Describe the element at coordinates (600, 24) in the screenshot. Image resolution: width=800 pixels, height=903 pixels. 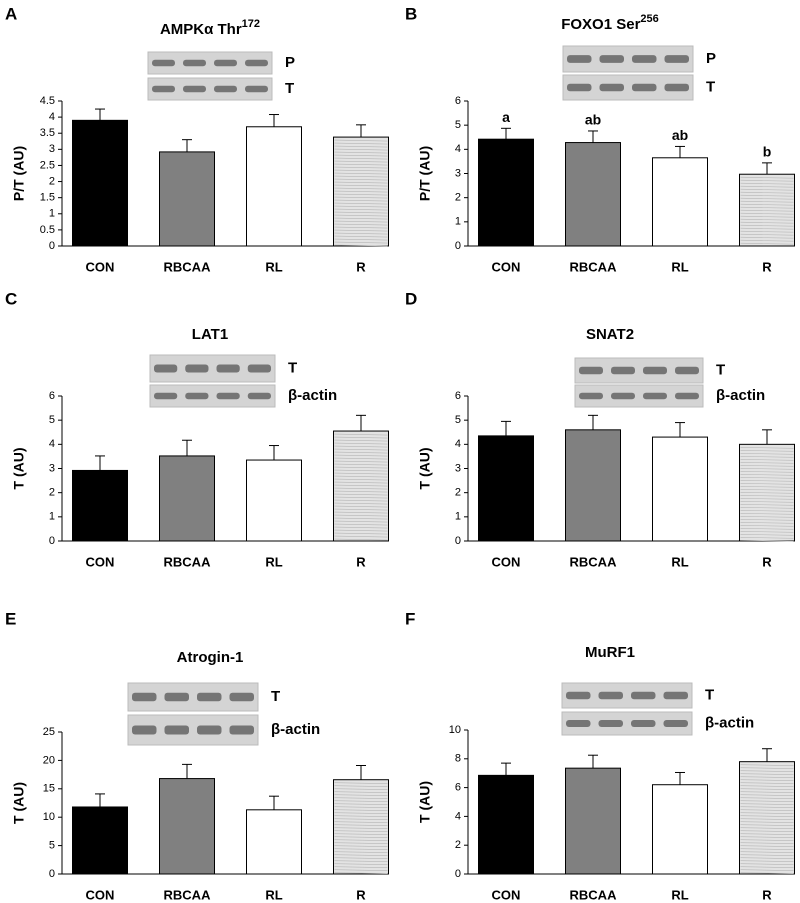
I see `title-text: FOXO1 Ser` at that location.